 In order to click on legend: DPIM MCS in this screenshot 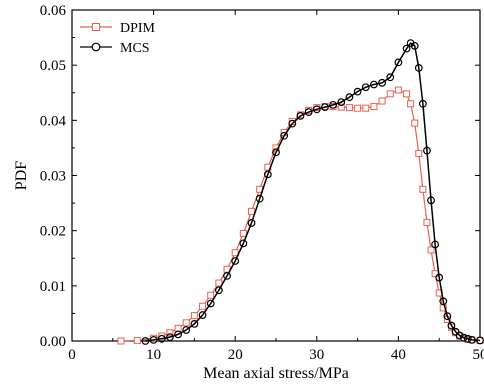, I will do `click(118, 38)`.